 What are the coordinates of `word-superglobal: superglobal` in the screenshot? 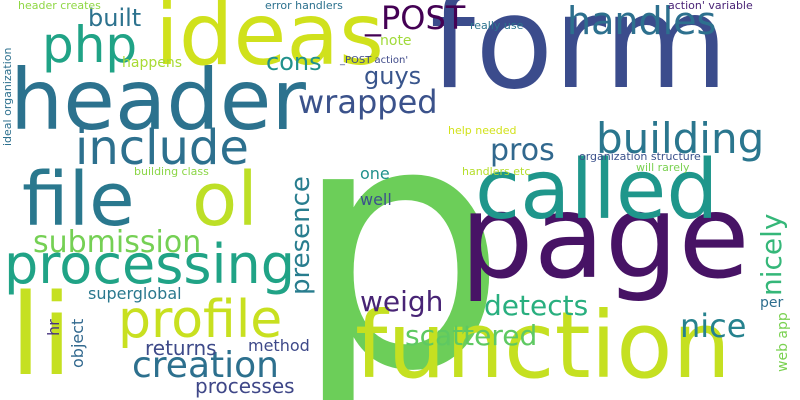 It's located at (135, 293).